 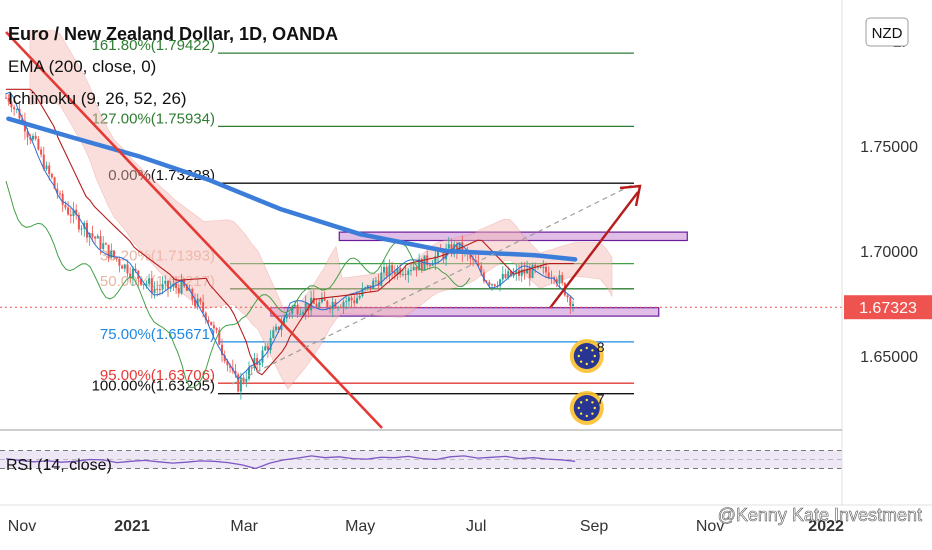 What do you see at coordinates (157, 256) in the screenshot?
I see `fib-level-label: 38.20%(1.71393)` at bounding box center [157, 256].